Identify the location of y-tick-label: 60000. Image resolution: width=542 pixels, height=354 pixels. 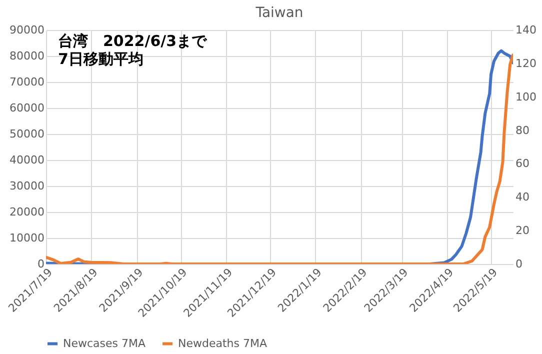
(27, 108).